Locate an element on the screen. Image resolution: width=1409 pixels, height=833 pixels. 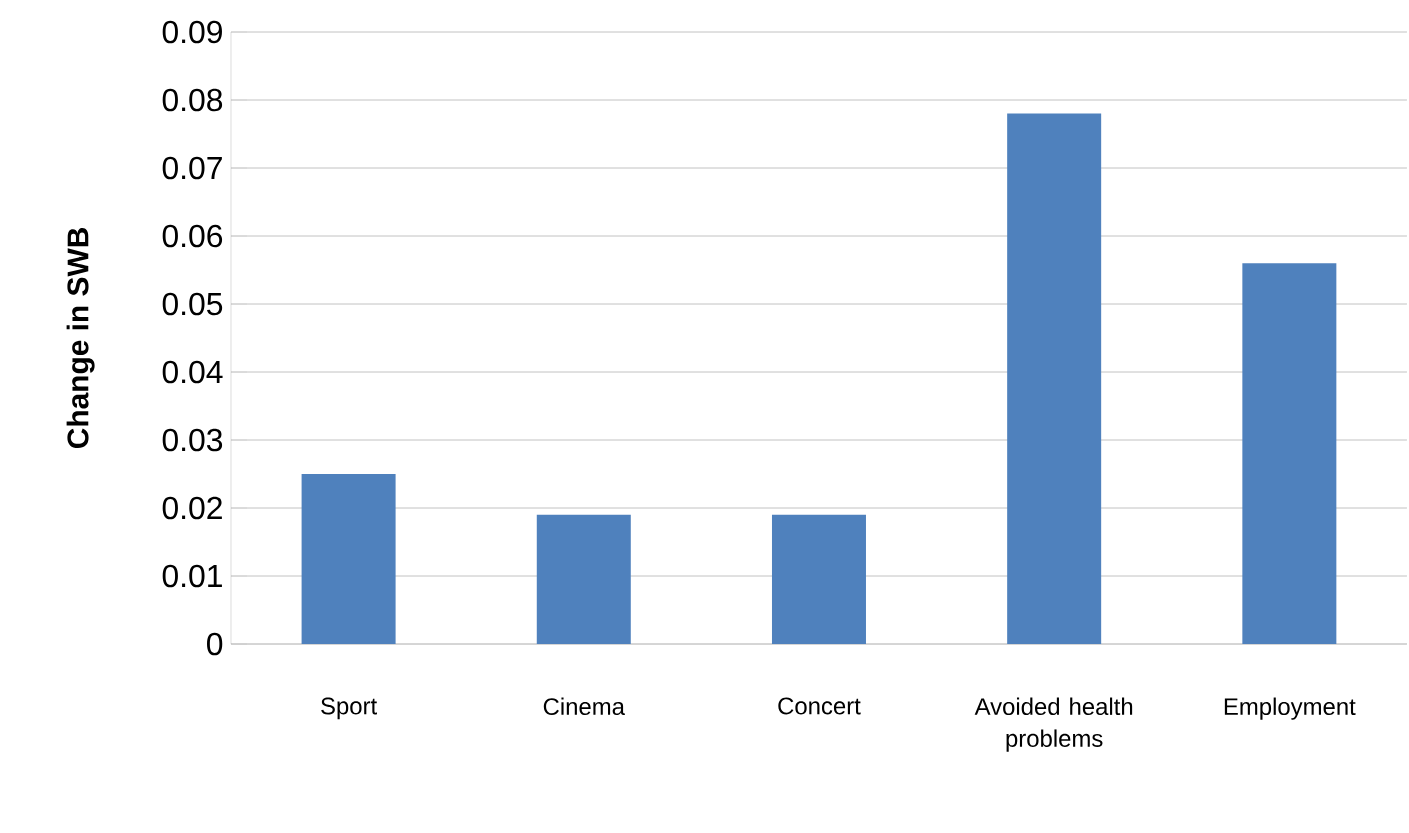
y-tick-label: 0.07 is located at coordinates (192, 168).